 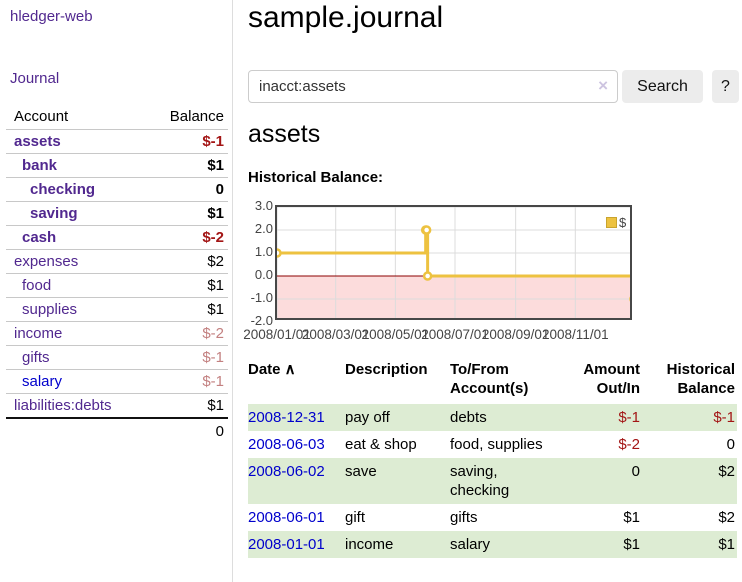 I want to click on account-cell: gifts, so click(x=77, y=358).